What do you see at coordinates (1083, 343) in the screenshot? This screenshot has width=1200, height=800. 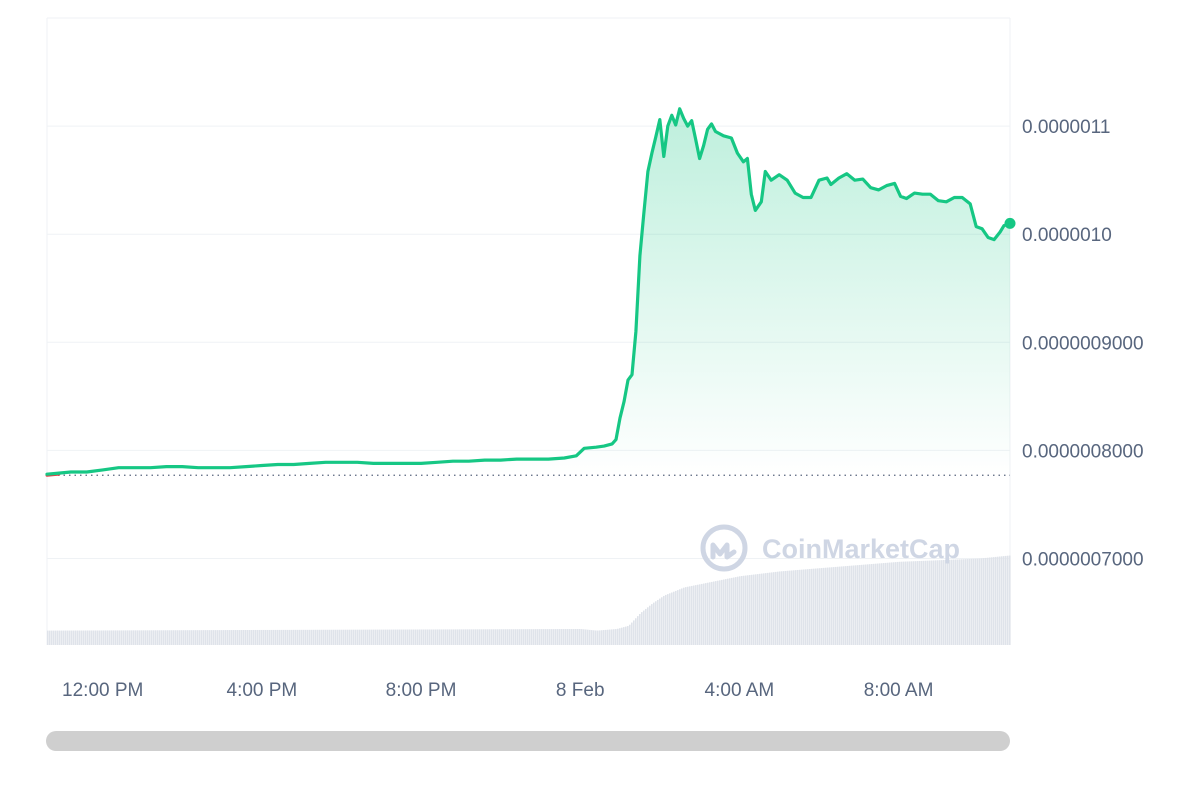 I see `y-tick-label: 0.0000009000` at bounding box center [1083, 343].